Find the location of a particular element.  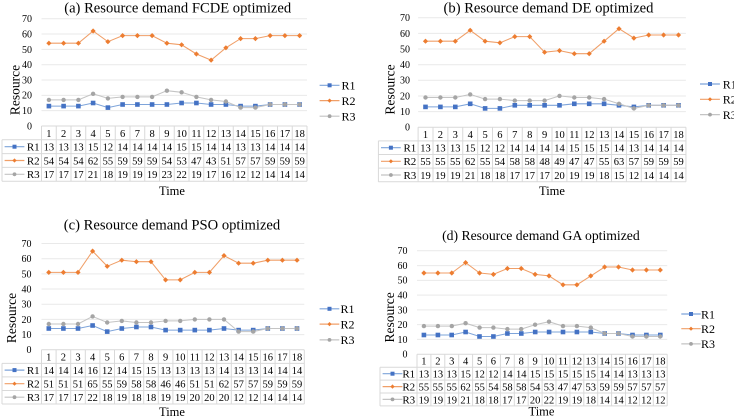

svg-text: 7 is located at coordinates (507, 362).